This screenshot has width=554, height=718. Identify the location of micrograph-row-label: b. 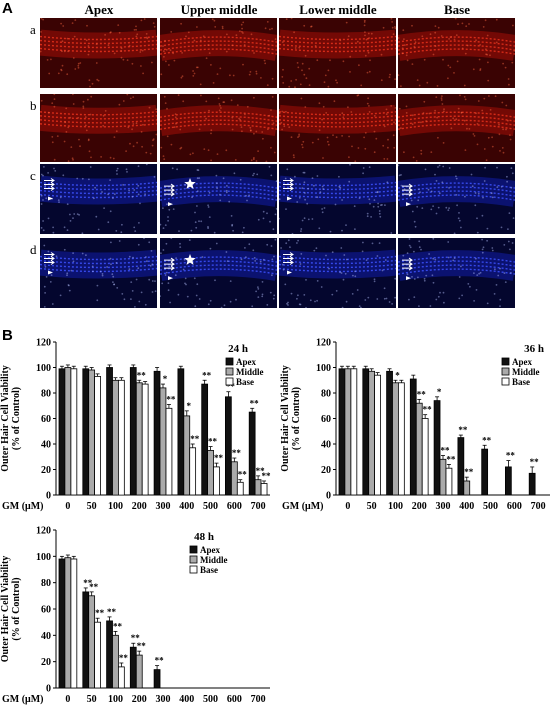
(33, 105).